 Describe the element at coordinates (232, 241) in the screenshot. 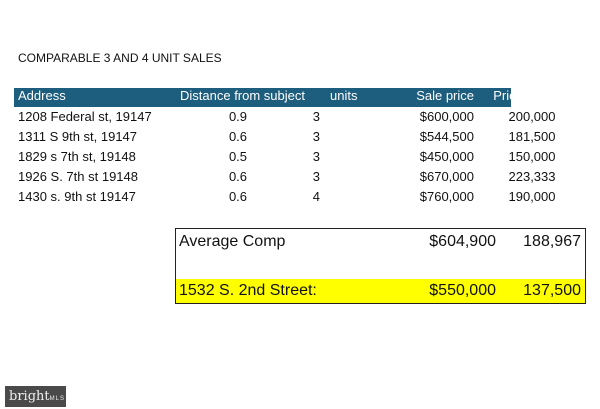

I see `average-label: Average Comp` at that location.